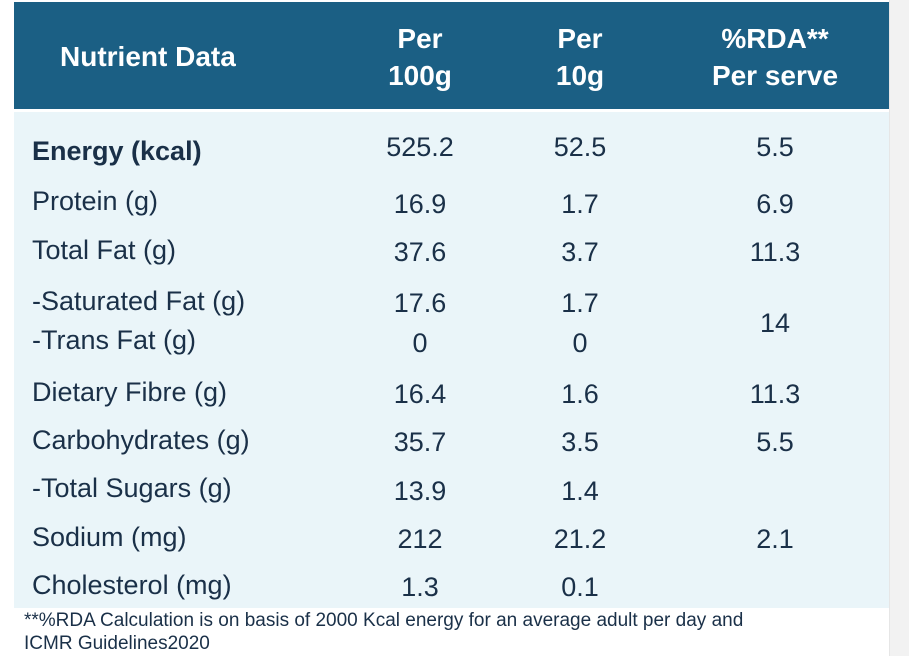  I want to click on row-dietary-fibre-per100: 16.4, so click(420, 394).